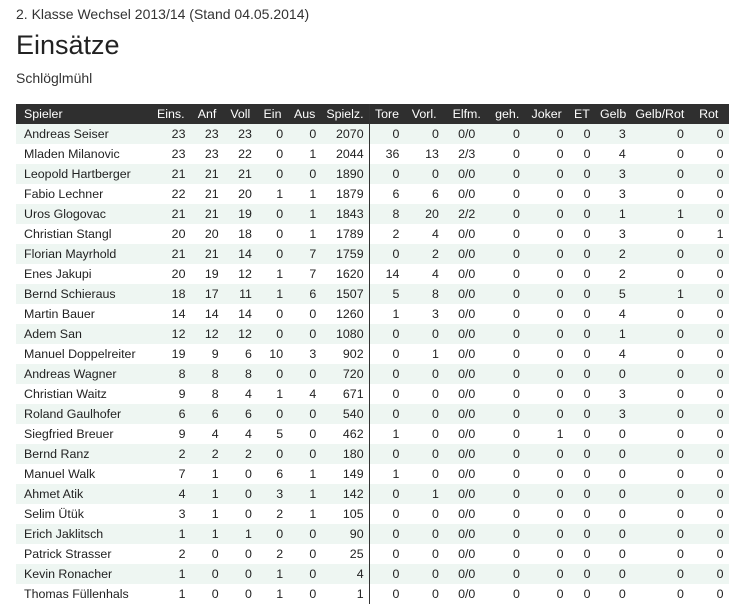 The width and height of the screenshot is (744, 612). I want to click on column-header: Elfm., so click(466, 114).